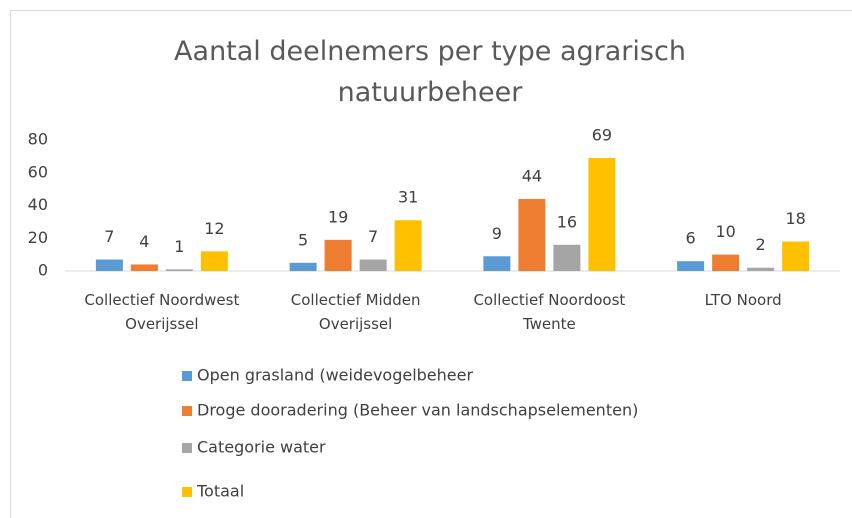 The height and width of the screenshot is (518, 852). I want to click on y-tick-label: 0, so click(43, 270).